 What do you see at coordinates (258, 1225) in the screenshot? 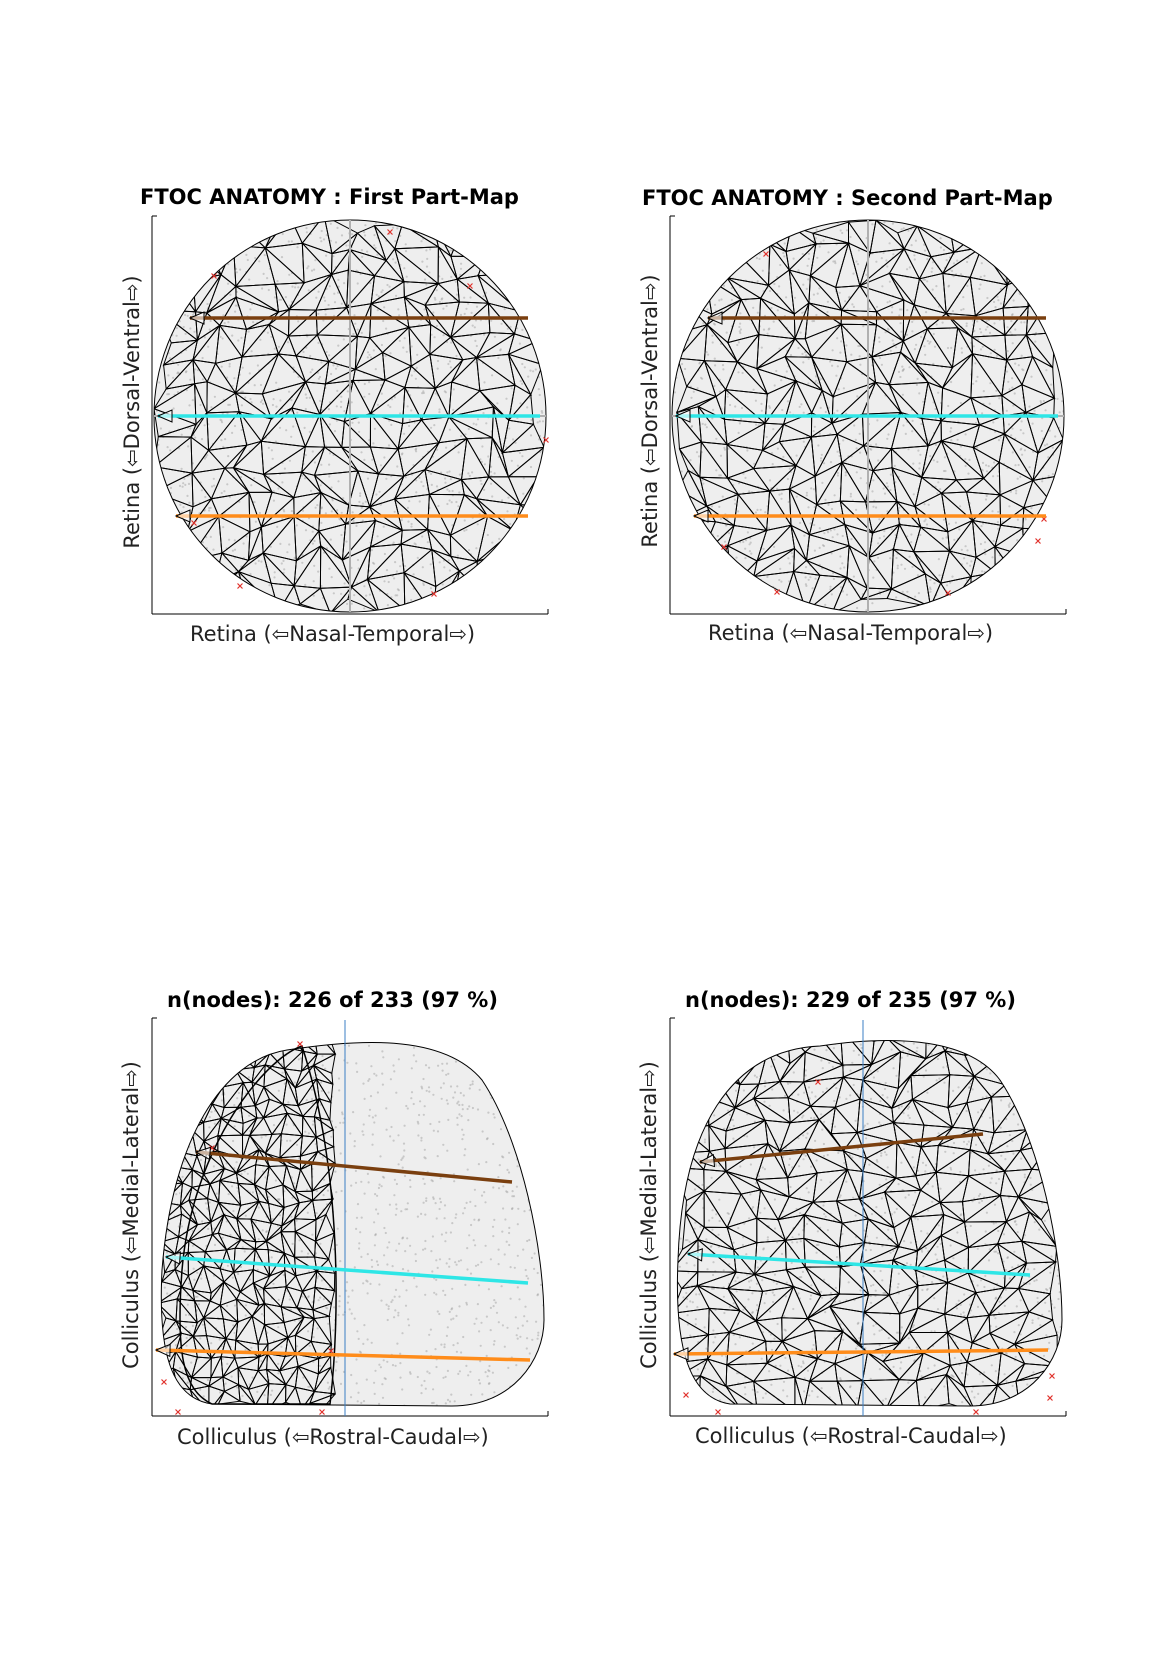
I see `submap-outline` at bounding box center [258, 1225].